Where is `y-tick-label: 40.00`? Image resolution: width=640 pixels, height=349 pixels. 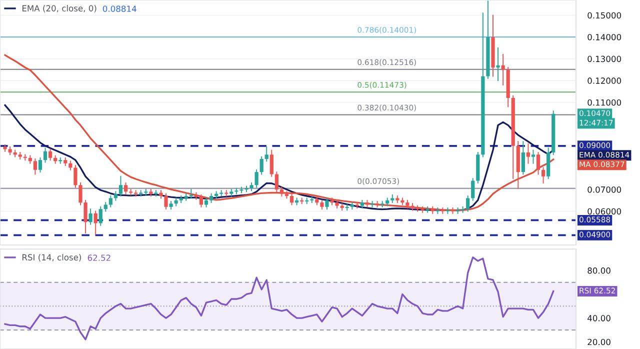
y-tick-label: 40.00 is located at coordinates (599, 318).